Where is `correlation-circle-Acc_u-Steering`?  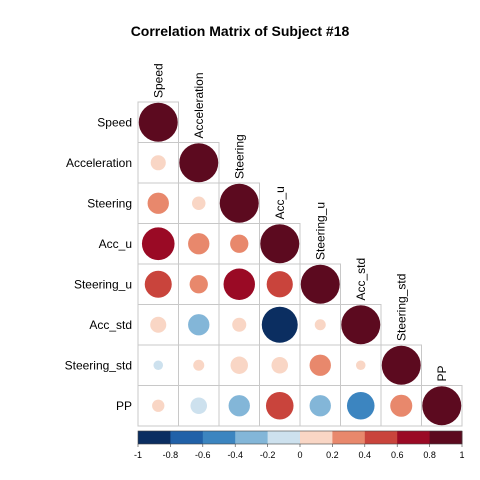
correlation-circle-Acc_u-Steering is located at coordinates (239, 243).